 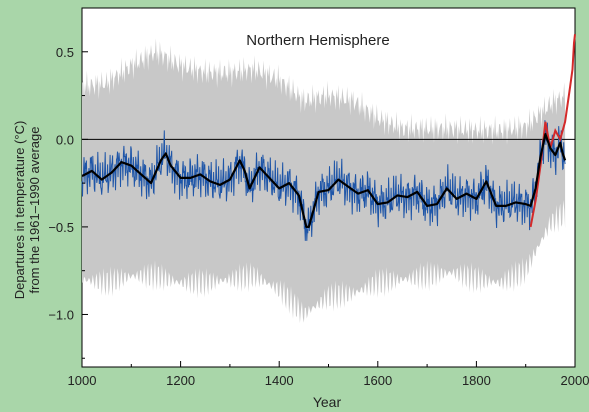 What do you see at coordinates (19, 210) in the screenshot?
I see `y-axis-label-line-1: Departures in temperature (°C)` at bounding box center [19, 210].